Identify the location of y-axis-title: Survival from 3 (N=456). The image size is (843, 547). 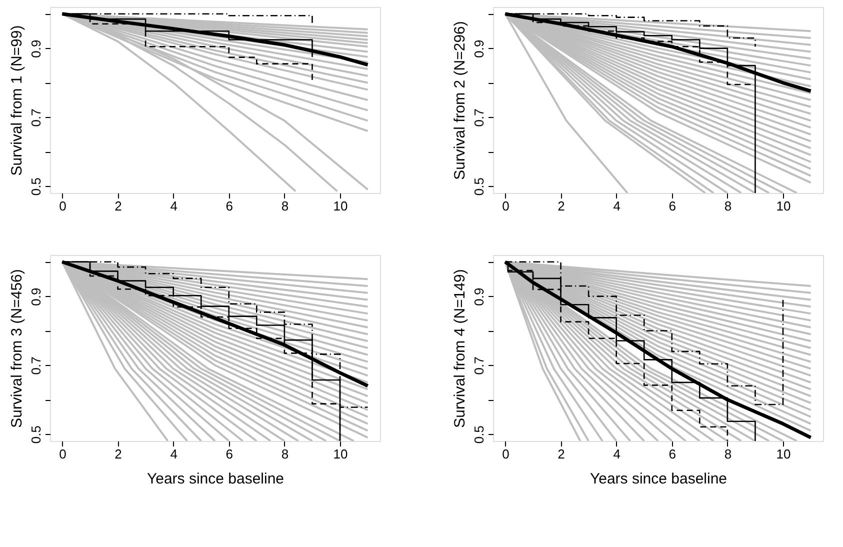
(17, 348).